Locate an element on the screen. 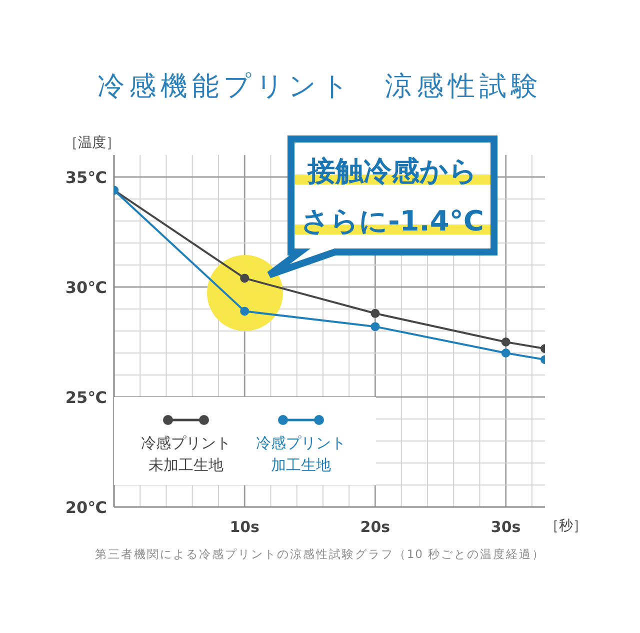  ylabel: ［温度］ is located at coordinates (92, 143).